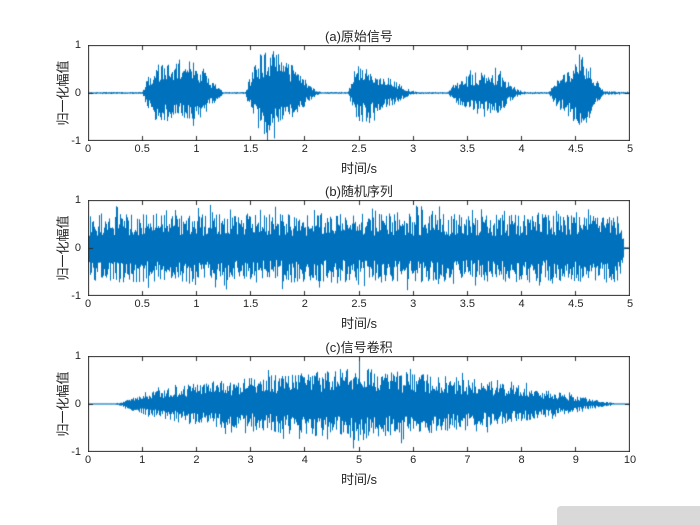  Describe the element at coordinates (71, 248) in the screenshot. I see `subplot-b-ytick-labels: -1 0 1` at that location.